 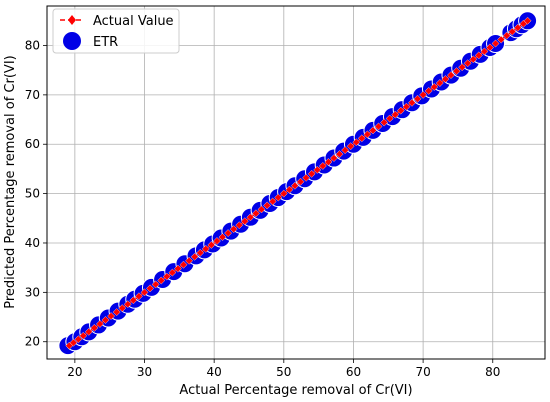 What do you see at coordinates (32, 194) in the screenshot?
I see `y-tick-label: 50` at bounding box center [32, 194].